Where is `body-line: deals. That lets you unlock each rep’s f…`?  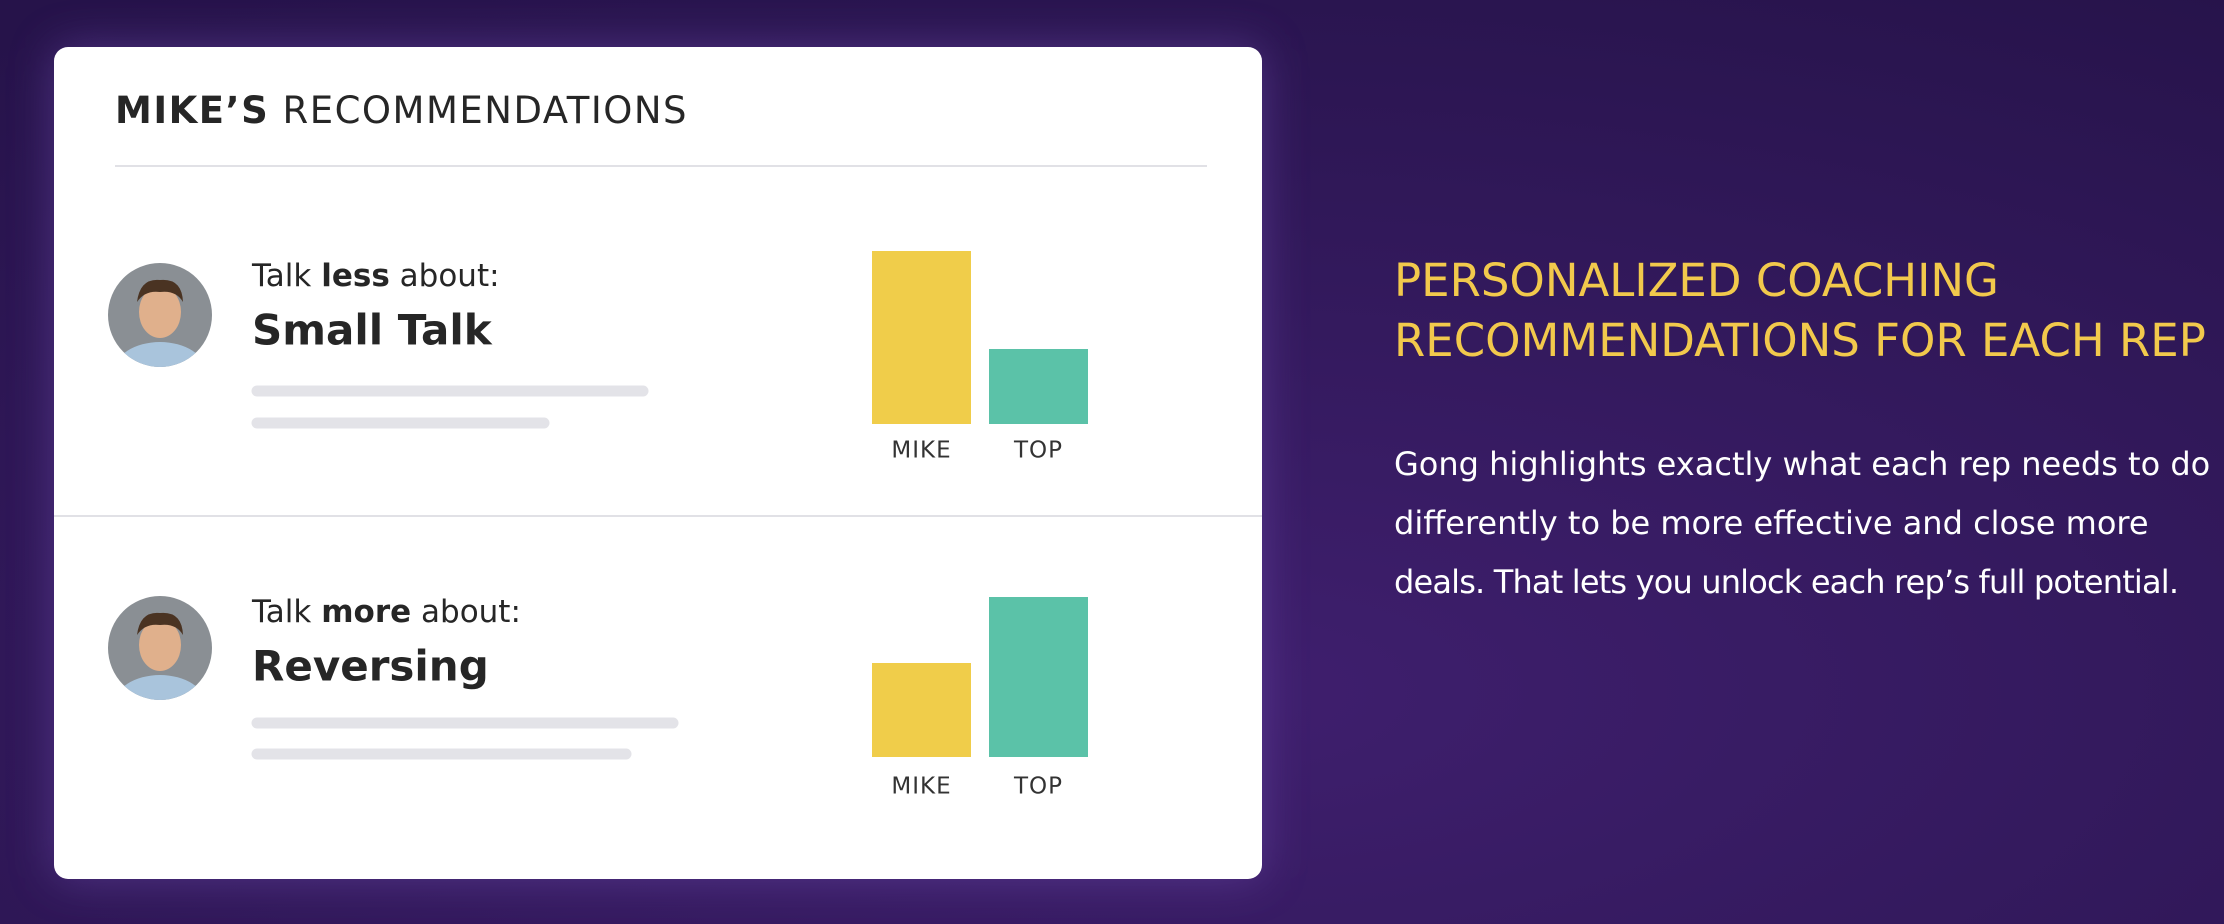
body-line: deals. That lets you unlock each rep’s f… is located at coordinates (1786, 582).